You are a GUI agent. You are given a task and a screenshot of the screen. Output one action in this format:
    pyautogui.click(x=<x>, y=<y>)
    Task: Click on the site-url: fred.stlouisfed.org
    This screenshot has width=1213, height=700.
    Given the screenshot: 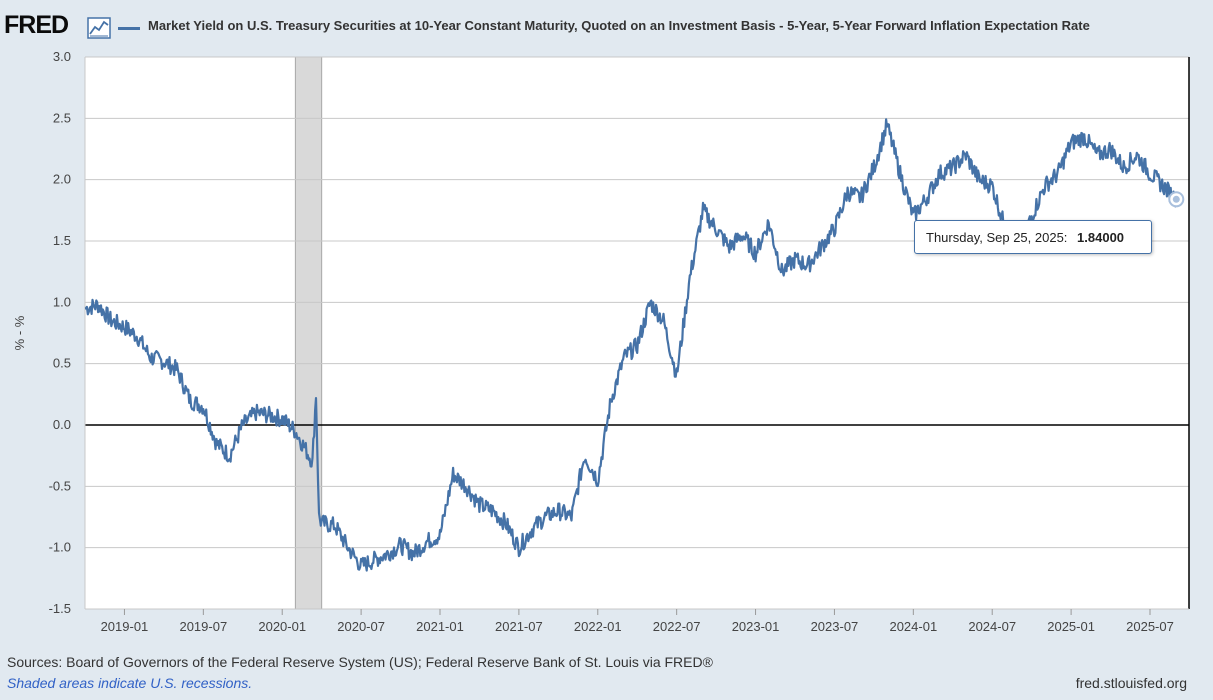 What is the action you would take?
    pyautogui.click(x=1131, y=683)
    